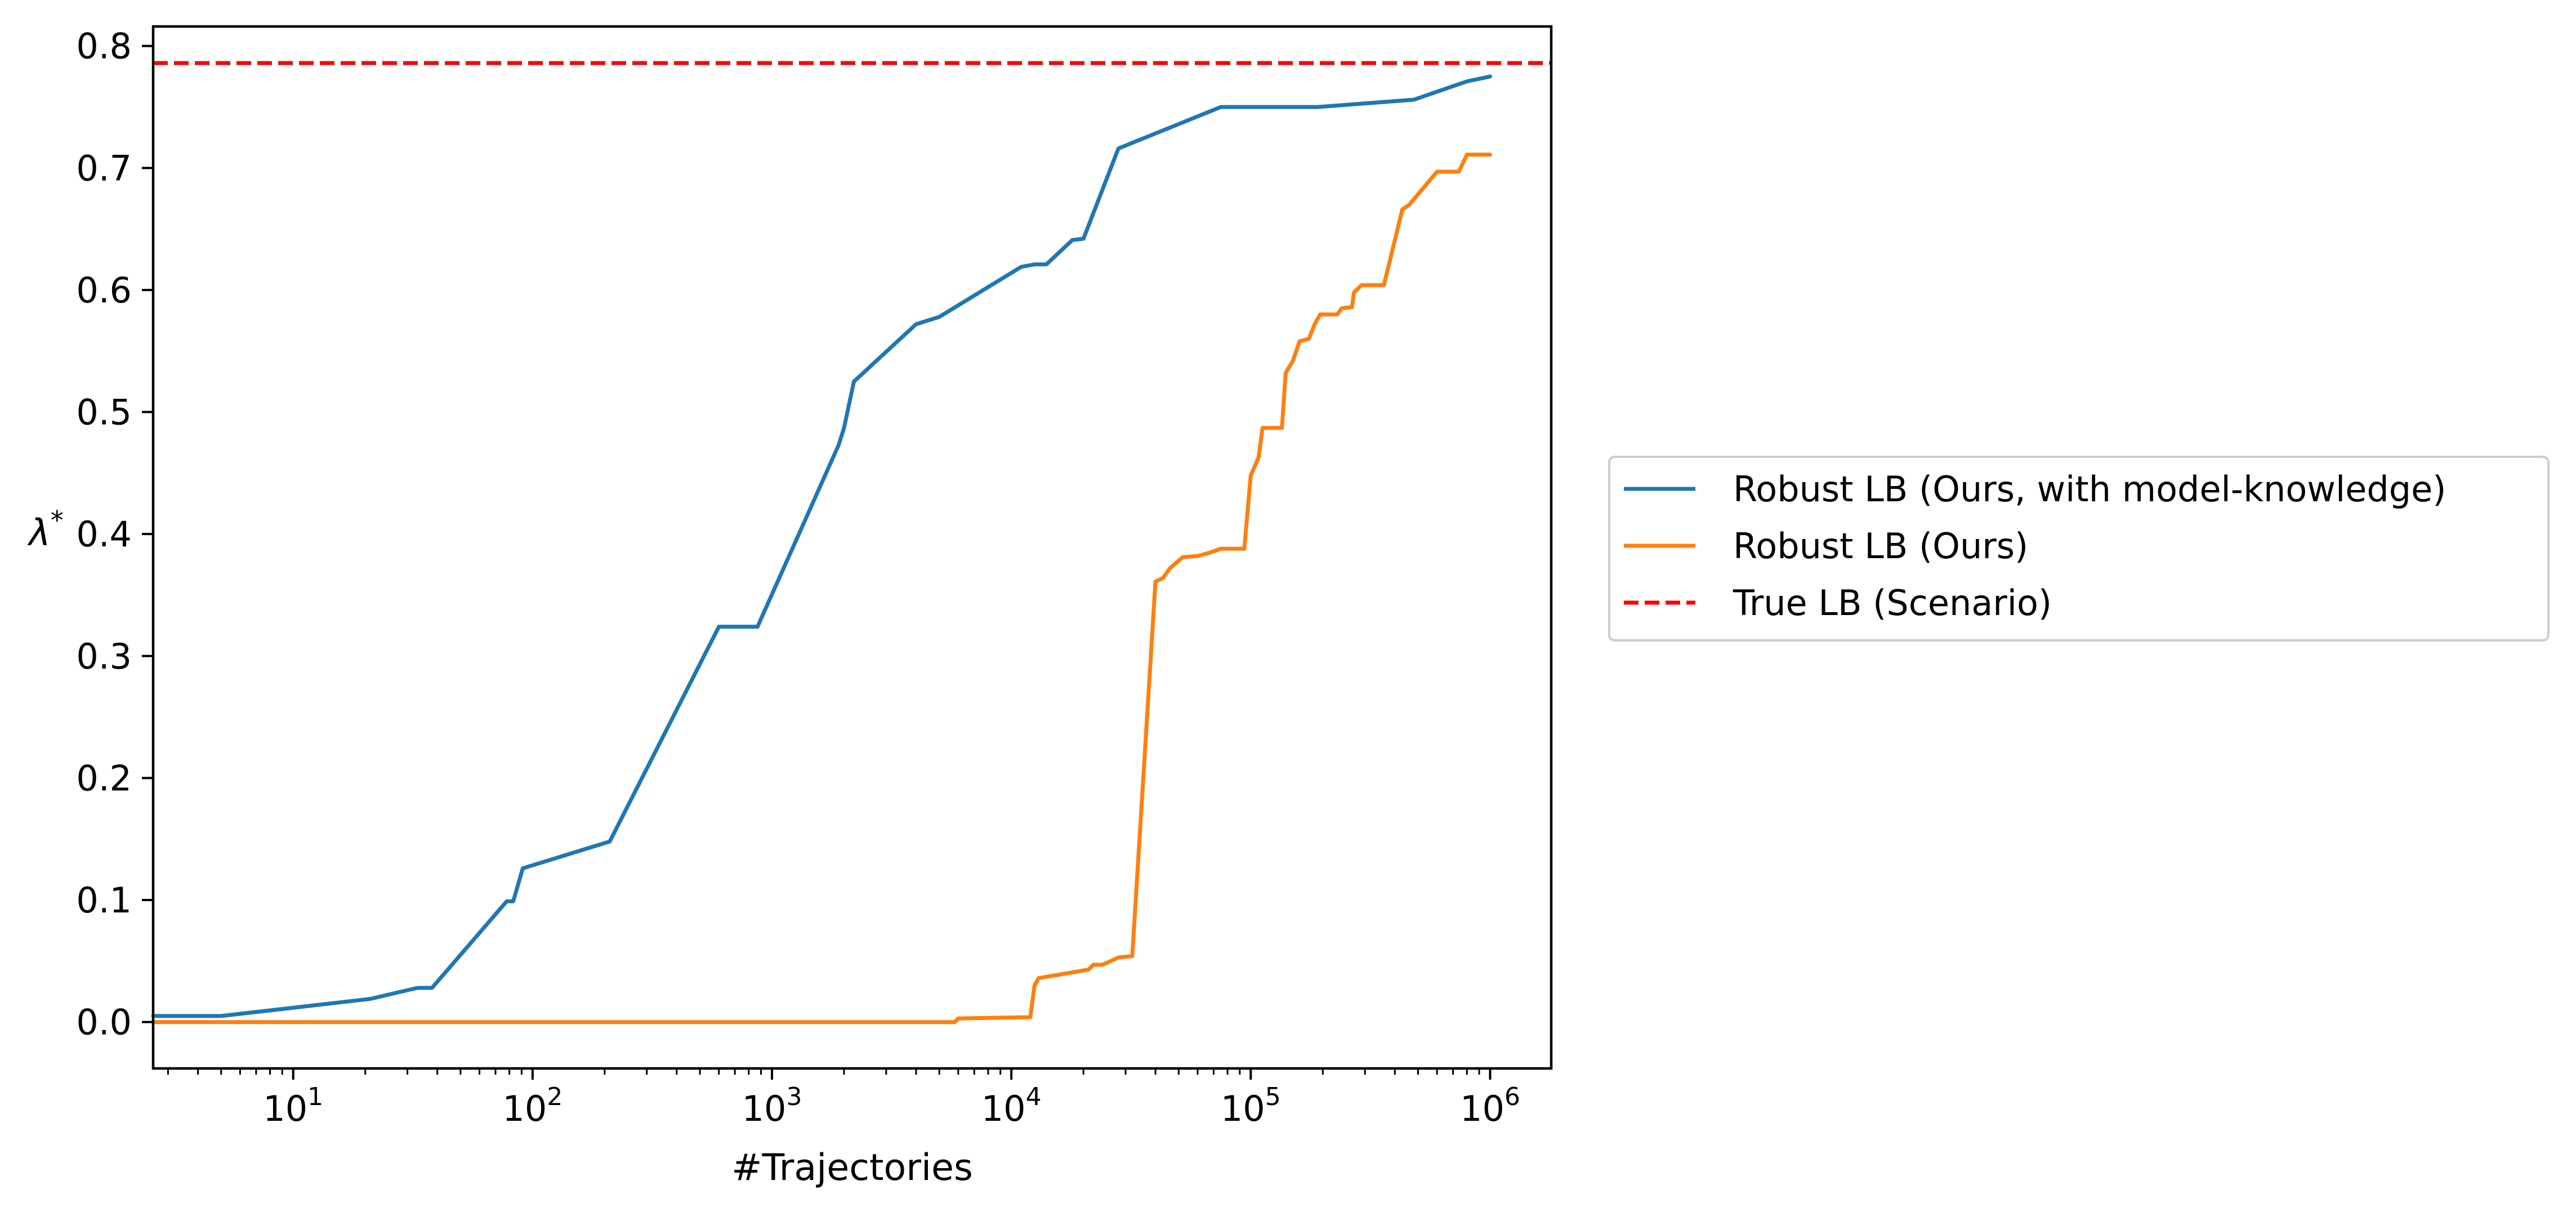  Describe the element at coordinates (104, 1022) in the screenshot. I see `y-tick-label: 0.0` at that location.